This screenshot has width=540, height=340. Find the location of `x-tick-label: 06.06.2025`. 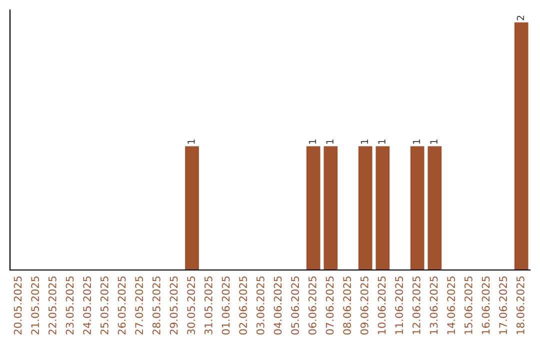

x-tick-label: 06.06.2025 is located at coordinates (312, 305).